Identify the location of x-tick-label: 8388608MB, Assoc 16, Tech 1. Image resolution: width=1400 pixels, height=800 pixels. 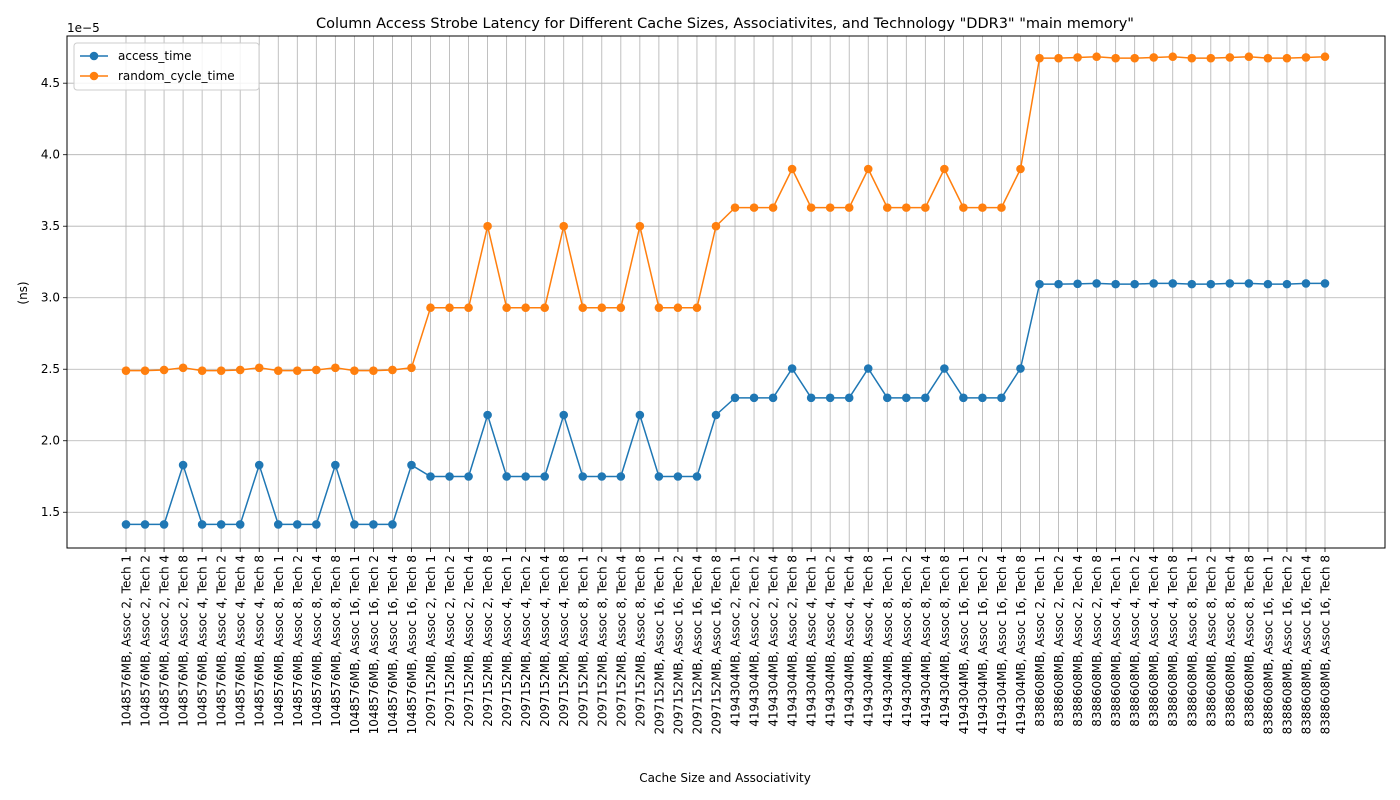
(1268, 644).